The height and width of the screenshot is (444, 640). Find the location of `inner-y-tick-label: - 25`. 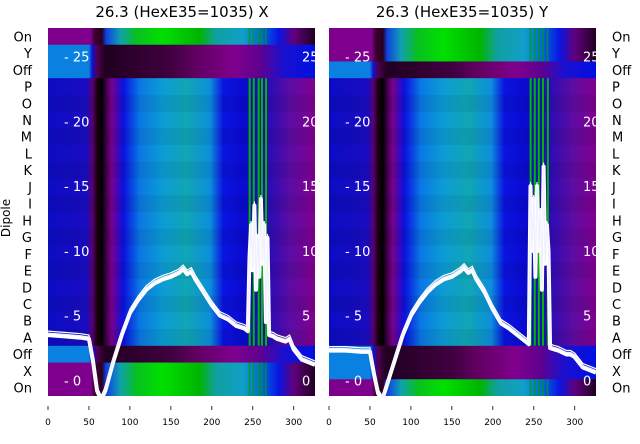

inner-y-tick-label: - 25 is located at coordinates (76, 58).